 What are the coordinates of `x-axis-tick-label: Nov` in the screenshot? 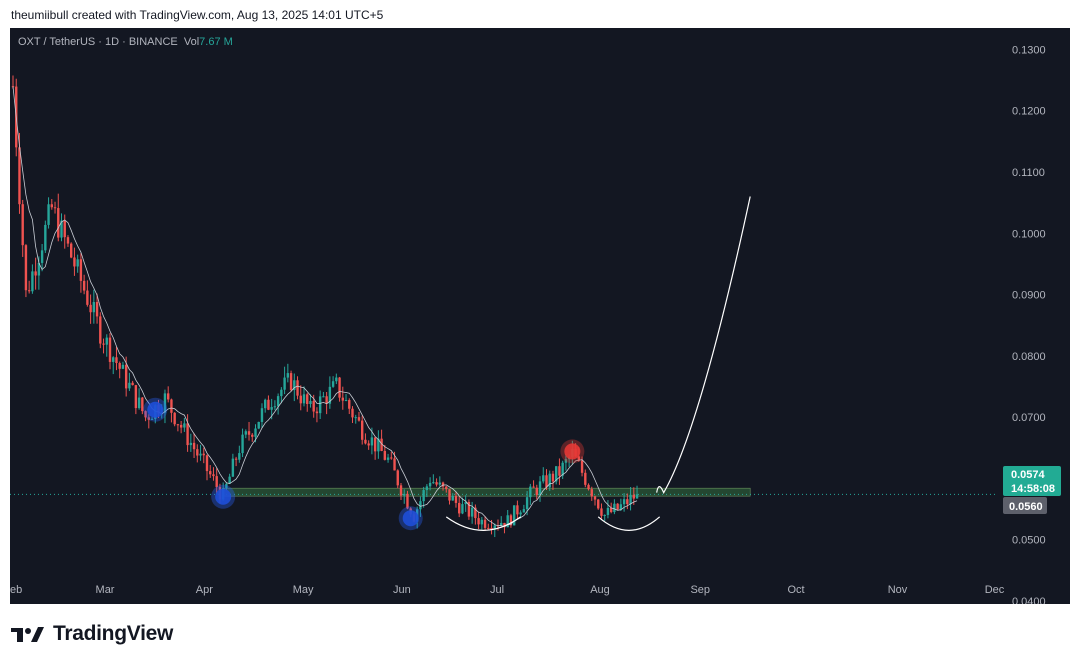 It's located at (898, 590).